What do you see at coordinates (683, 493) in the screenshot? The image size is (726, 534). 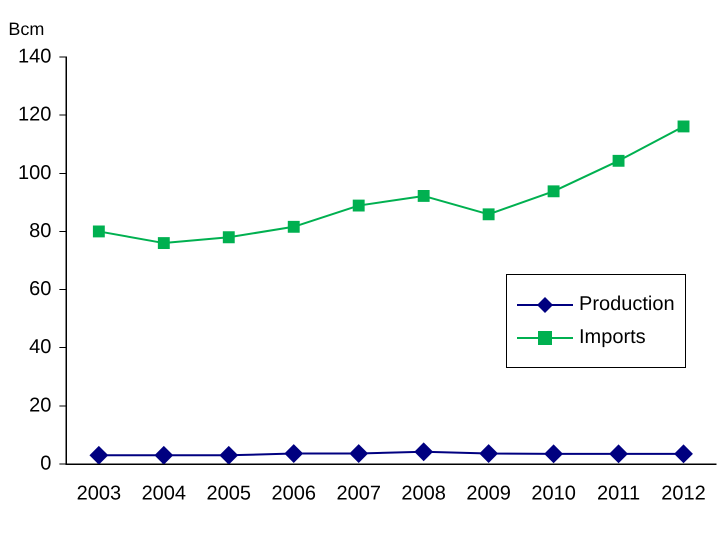 I see `x-tick-label: 2012` at bounding box center [683, 493].